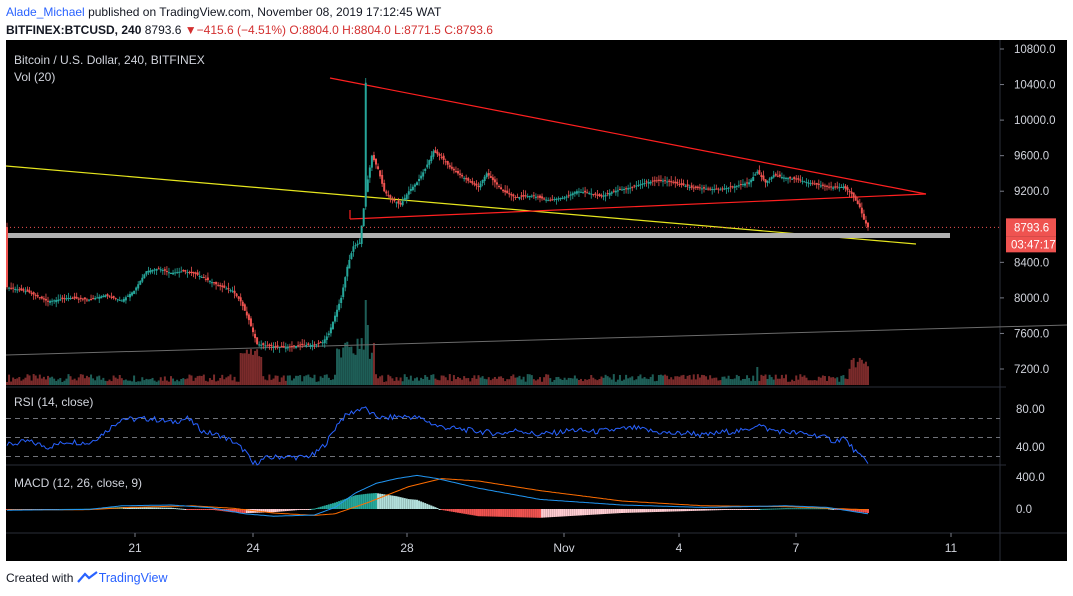  What do you see at coordinates (1031, 227) in the screenshot?
I see `last-price-label-box` at bounding box center [1031, 227].